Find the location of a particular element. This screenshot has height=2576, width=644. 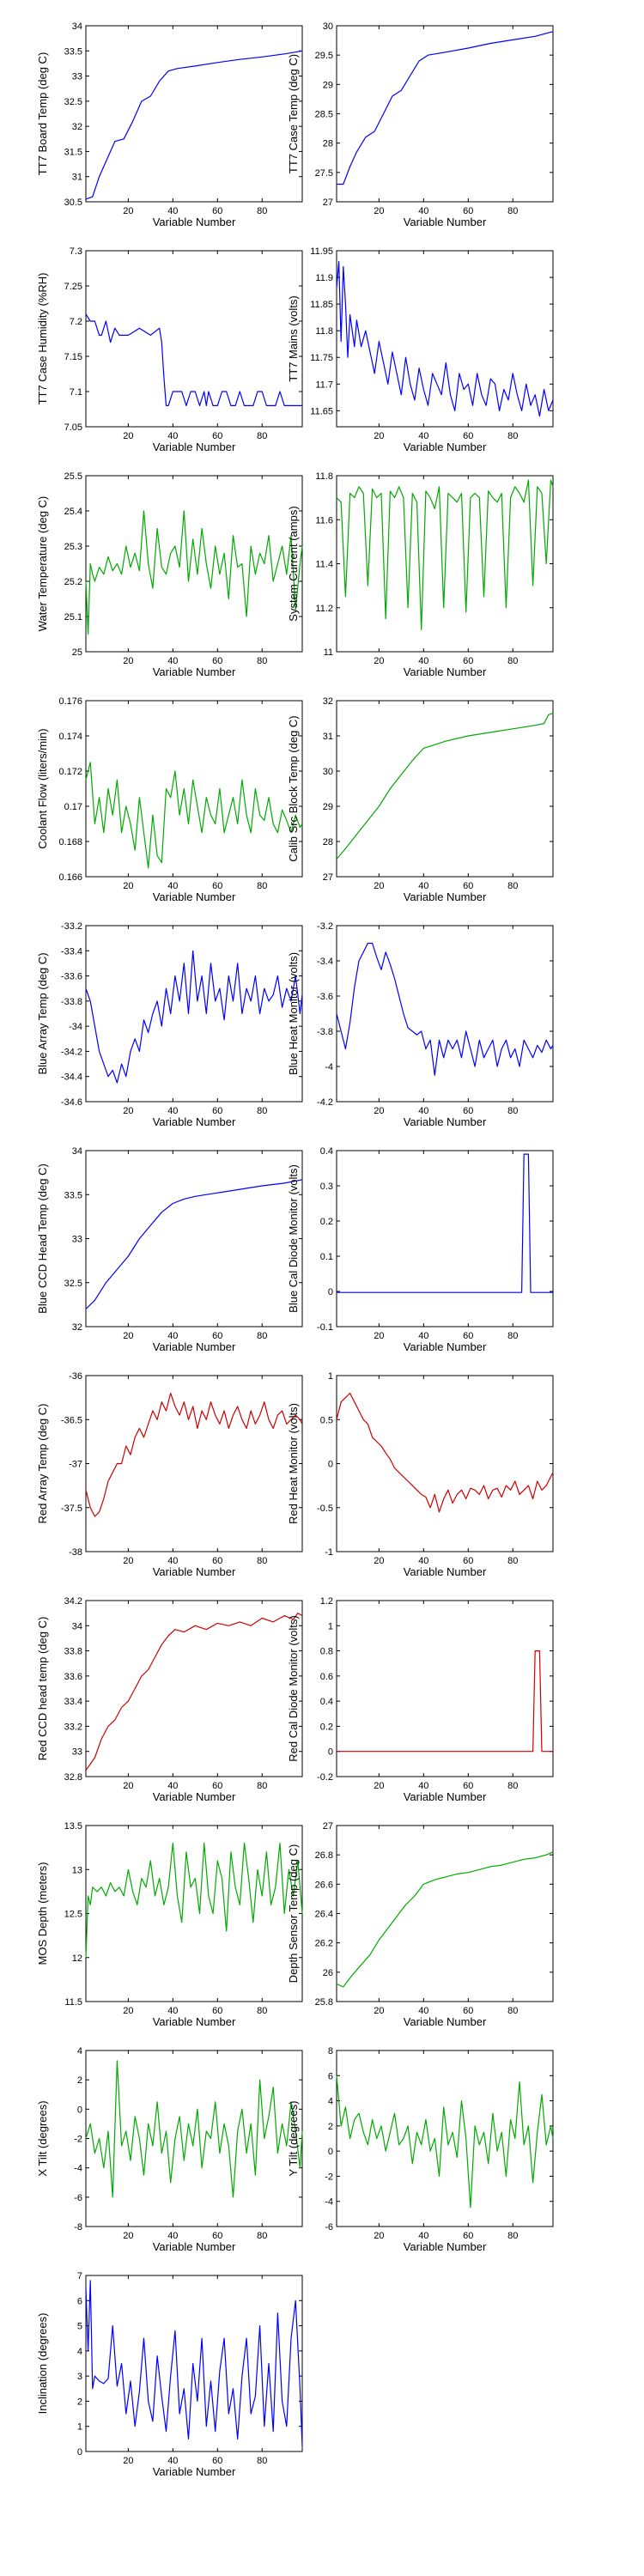

y-tick-label: 7.3 is located at coordinates (76, 251).